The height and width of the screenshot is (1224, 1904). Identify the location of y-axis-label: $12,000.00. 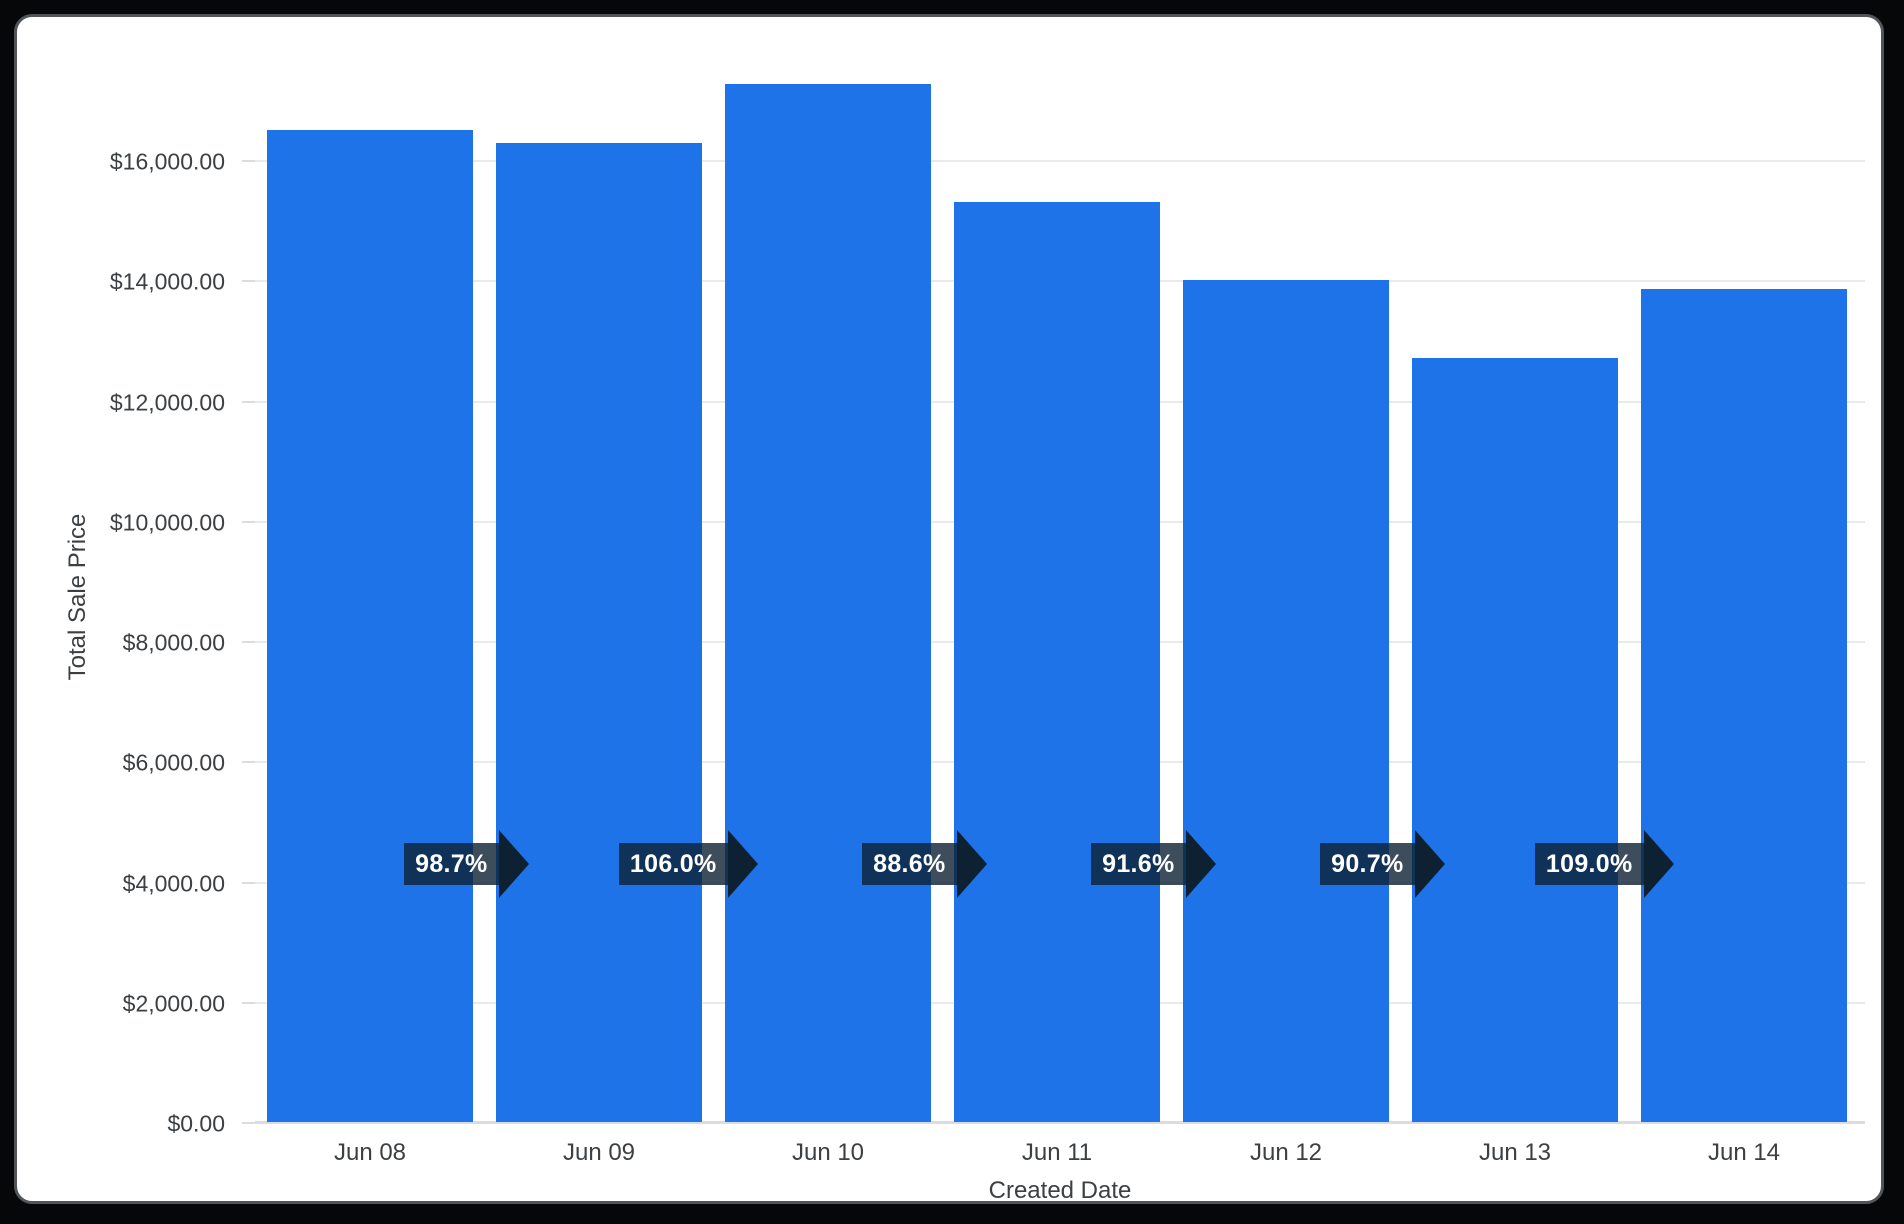
(167, 402).